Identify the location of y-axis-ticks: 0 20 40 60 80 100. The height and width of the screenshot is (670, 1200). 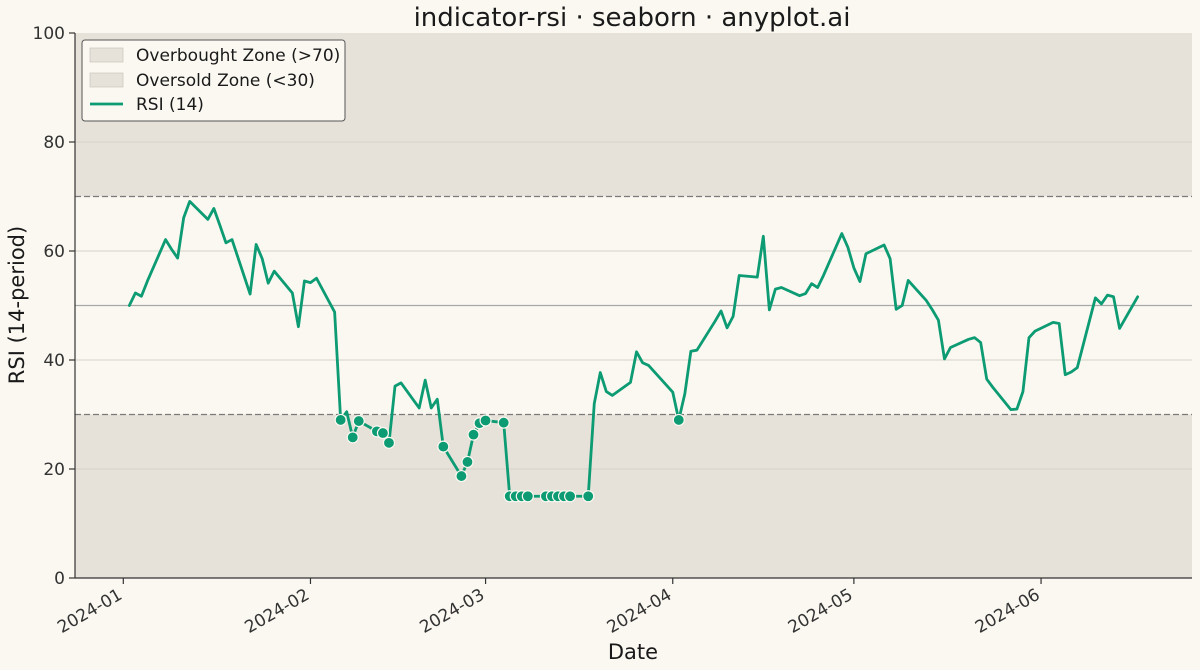
(54, 306).